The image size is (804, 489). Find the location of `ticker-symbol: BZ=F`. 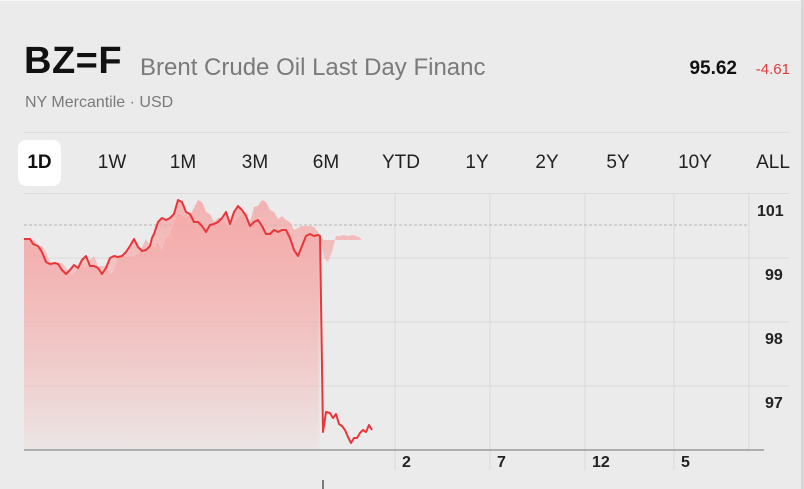

ticker-symbol: BZ=F is located at coordinates (73, 61).